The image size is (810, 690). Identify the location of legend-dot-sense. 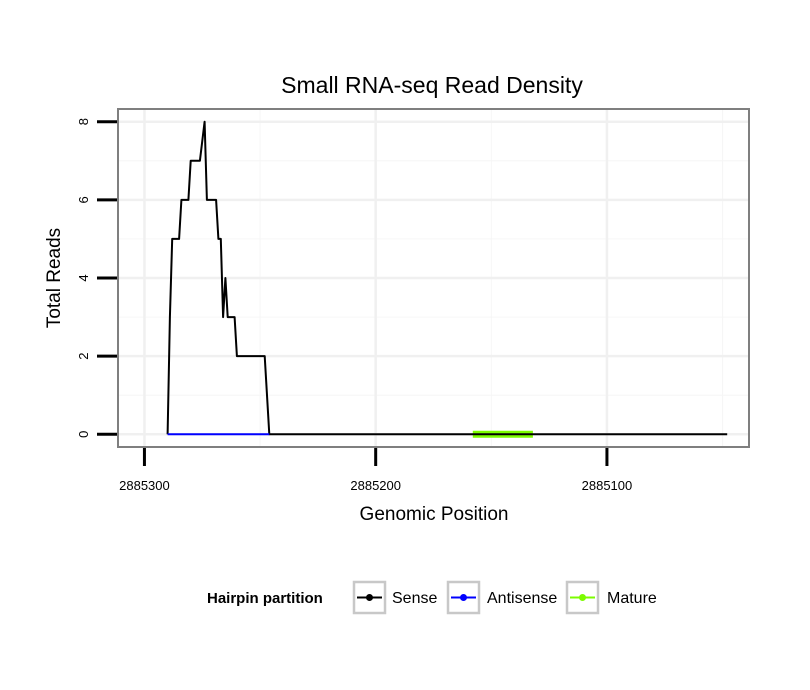
(369, 597).